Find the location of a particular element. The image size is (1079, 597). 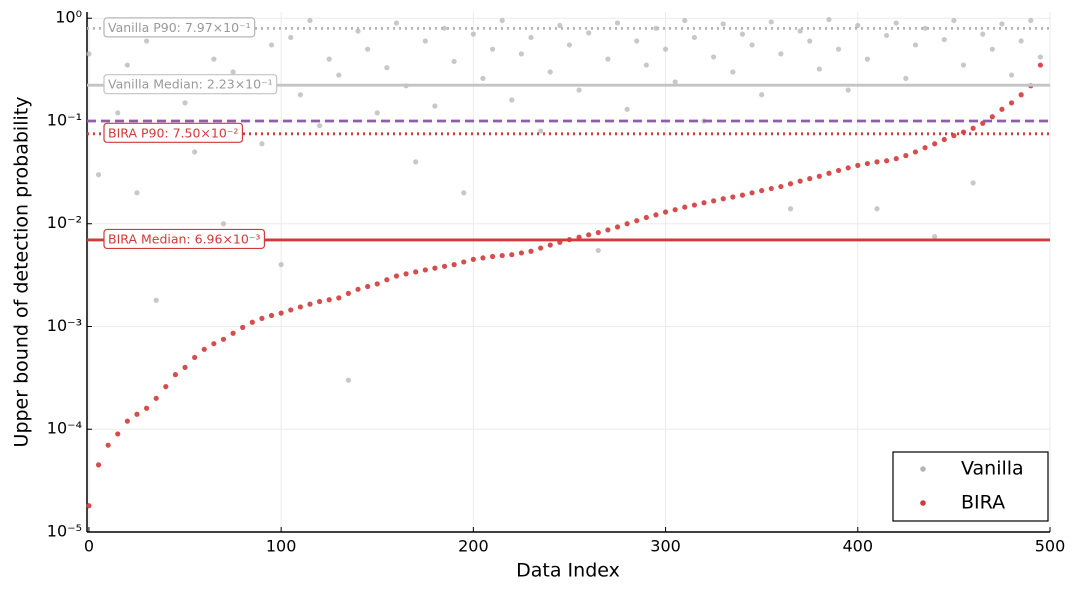

reference-label: Vanilla P90: 7.97×10⁻¹ is located at coordinates (179, 27).